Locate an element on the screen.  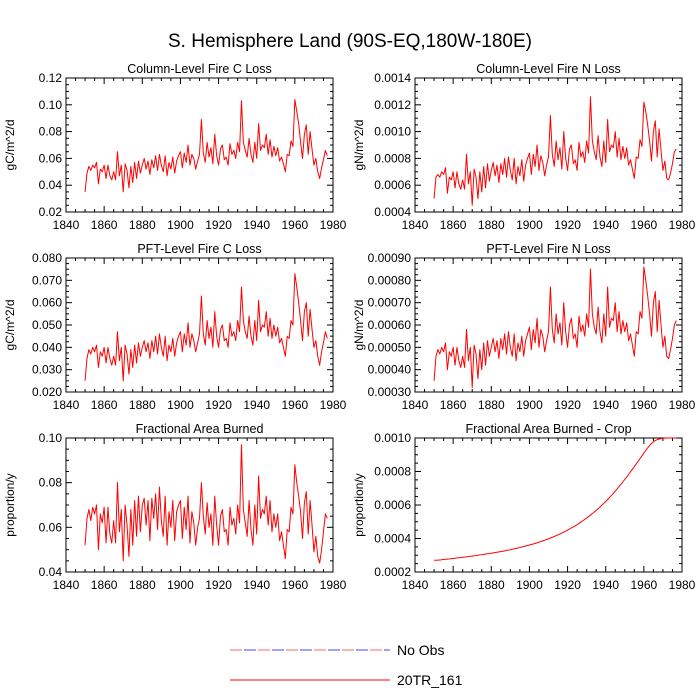
y-tick-label: 0.00050 is located at coordinates (390, 347).